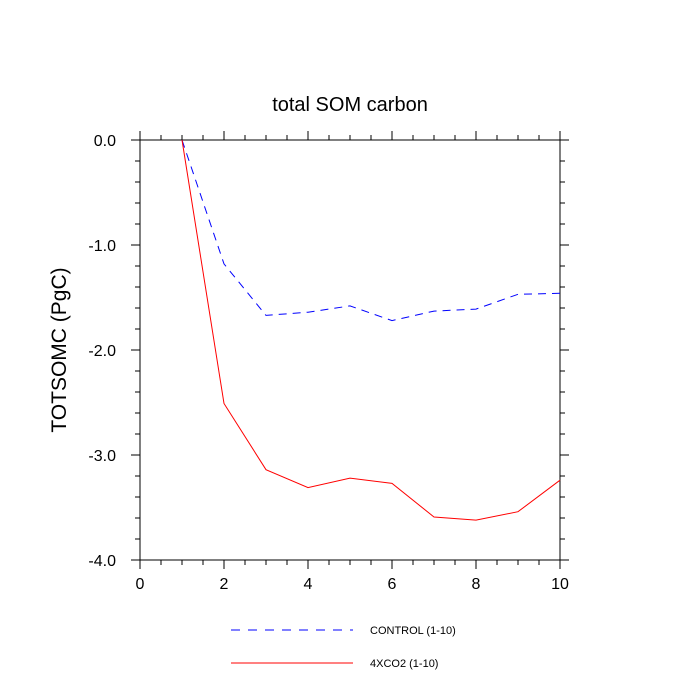  I want to click on y-tick-label: -2.0, so click(102, 351).